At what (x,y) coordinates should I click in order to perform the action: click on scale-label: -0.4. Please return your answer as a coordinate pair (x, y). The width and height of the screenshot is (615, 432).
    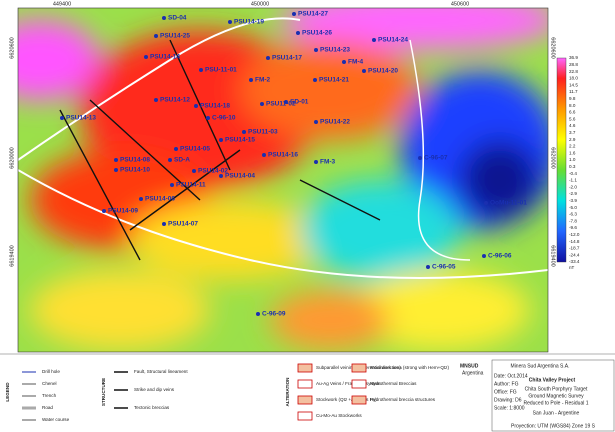
    Looking at the image, I should click on (573, 173).